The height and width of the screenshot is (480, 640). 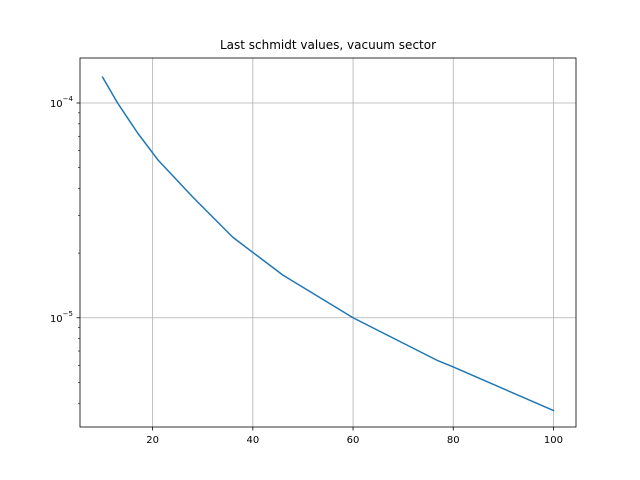 I want to click on x-tick-label: 60, so click(x=353, y=440).